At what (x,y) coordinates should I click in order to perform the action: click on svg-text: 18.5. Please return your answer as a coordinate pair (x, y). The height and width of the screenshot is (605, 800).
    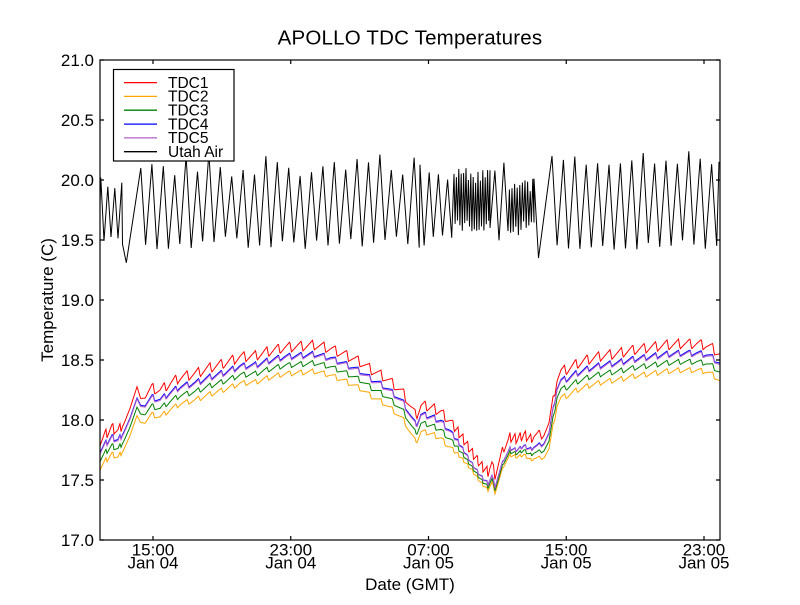
    Looking at the image, I should click on (77, 360).